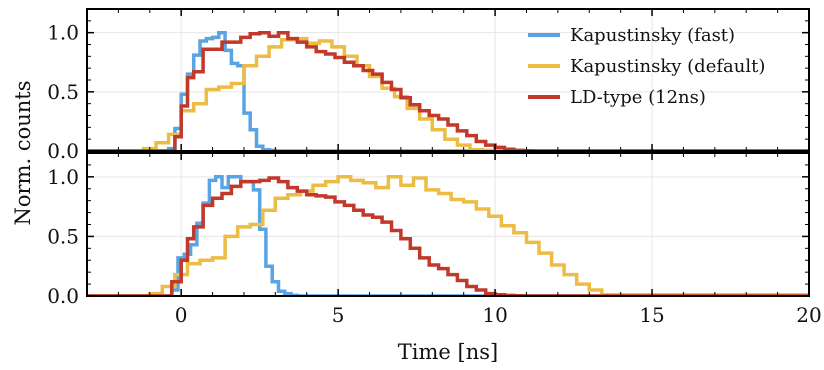 This screenshot has width=824, height=370. What do you see at coordinates (181, 315) in the screenshot?
I see `x-tick-label: 0` at bounding box center [181, 315].